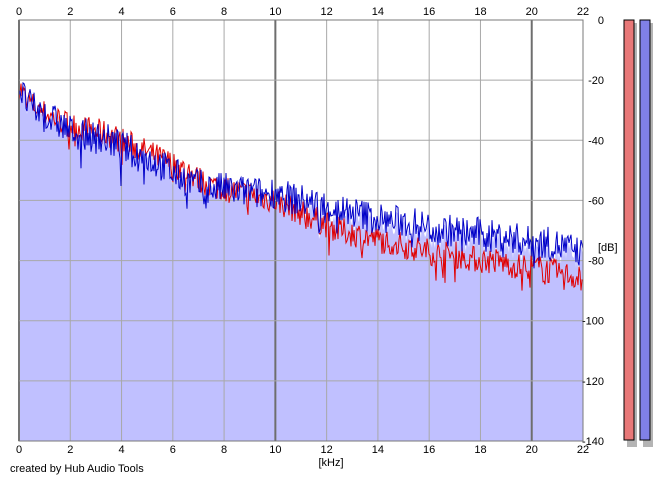 This screenshot has width=664, height=481. I want to click on credit-text: created by Hub Audio Tools, so click(77, 469).